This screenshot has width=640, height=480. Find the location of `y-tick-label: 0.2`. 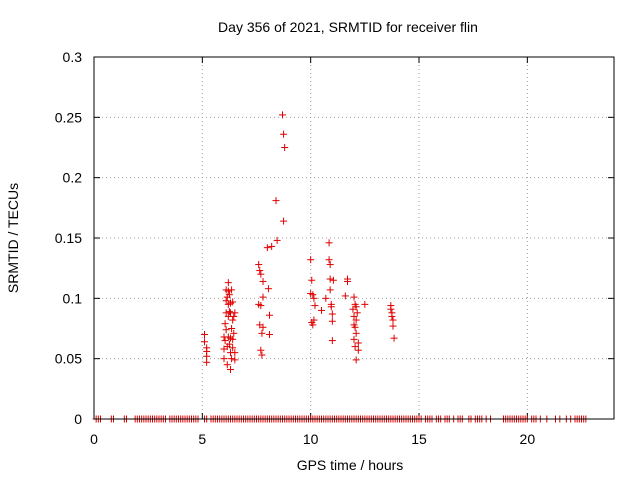

y-tick-label: 0.2 is located at coordinates (73, 178).